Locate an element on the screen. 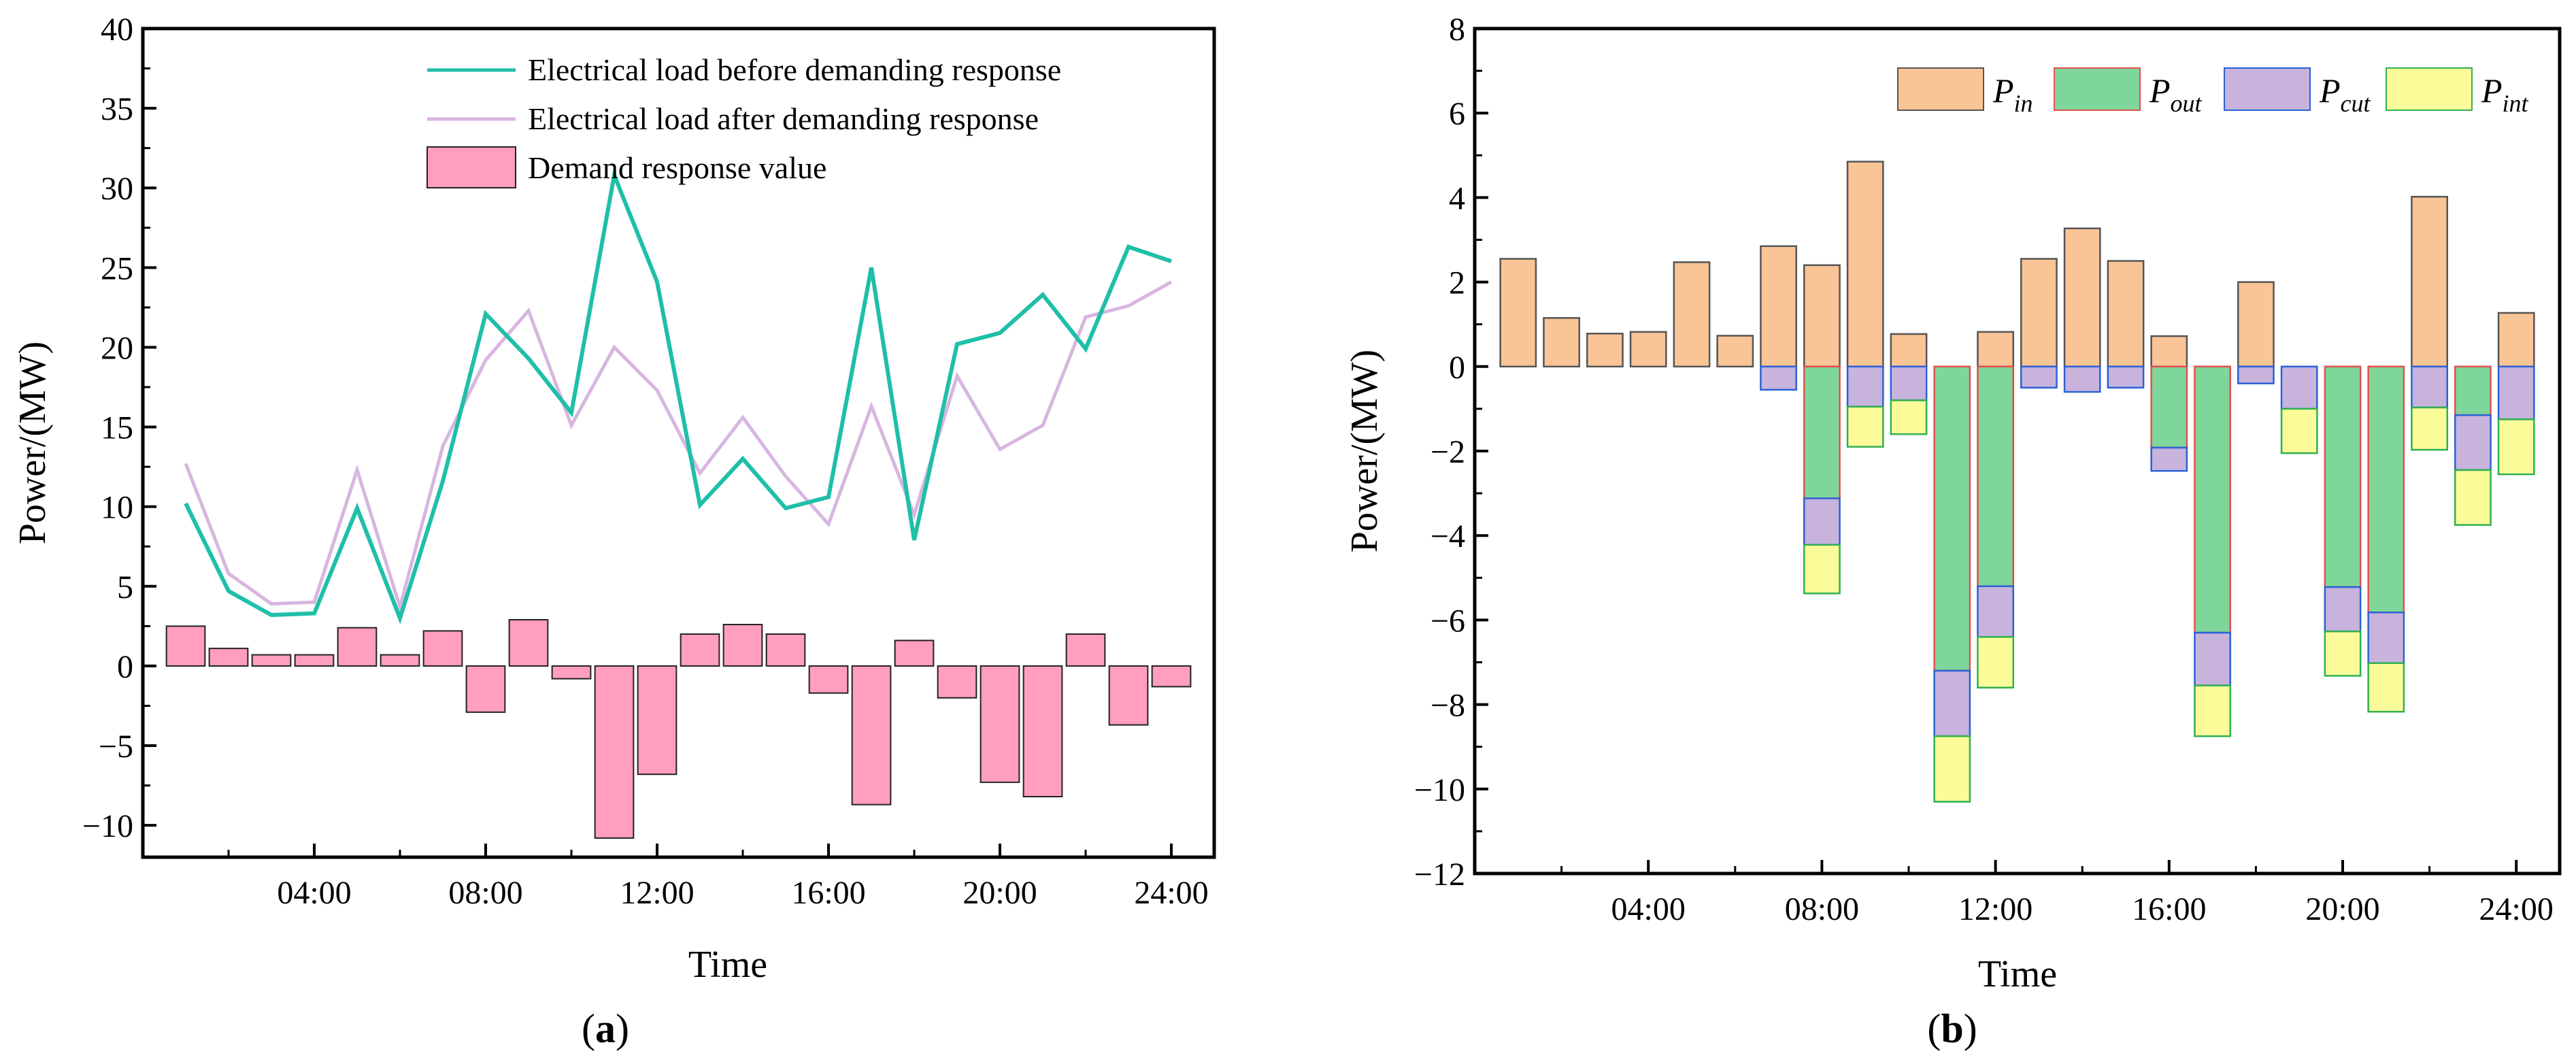  b-ytick-label: 8 is located at coordinates (1457, 30).